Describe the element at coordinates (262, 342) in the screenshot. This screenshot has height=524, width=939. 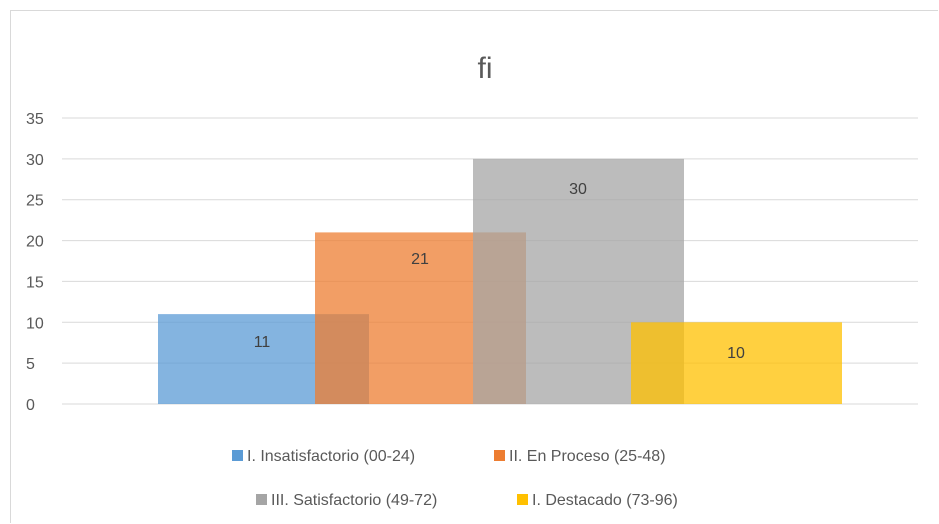
I see `data-label-1: 11` at that location.